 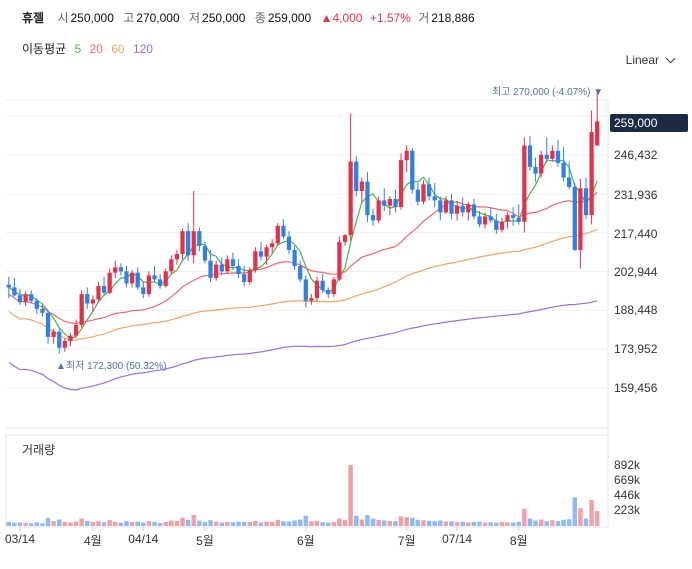 What do you see at coordinates (518, 541) in the screenshot?
I see `x-tick-label: 8월` at bounding box center [518, 541].